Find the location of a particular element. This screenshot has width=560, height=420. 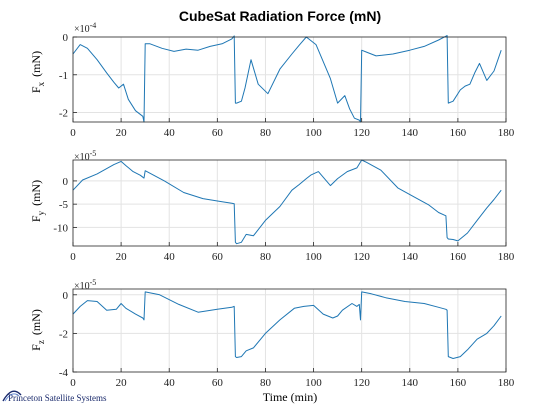

chart-title: CubeSat Radiation Force (mN) is located at coordinates (280, 16).